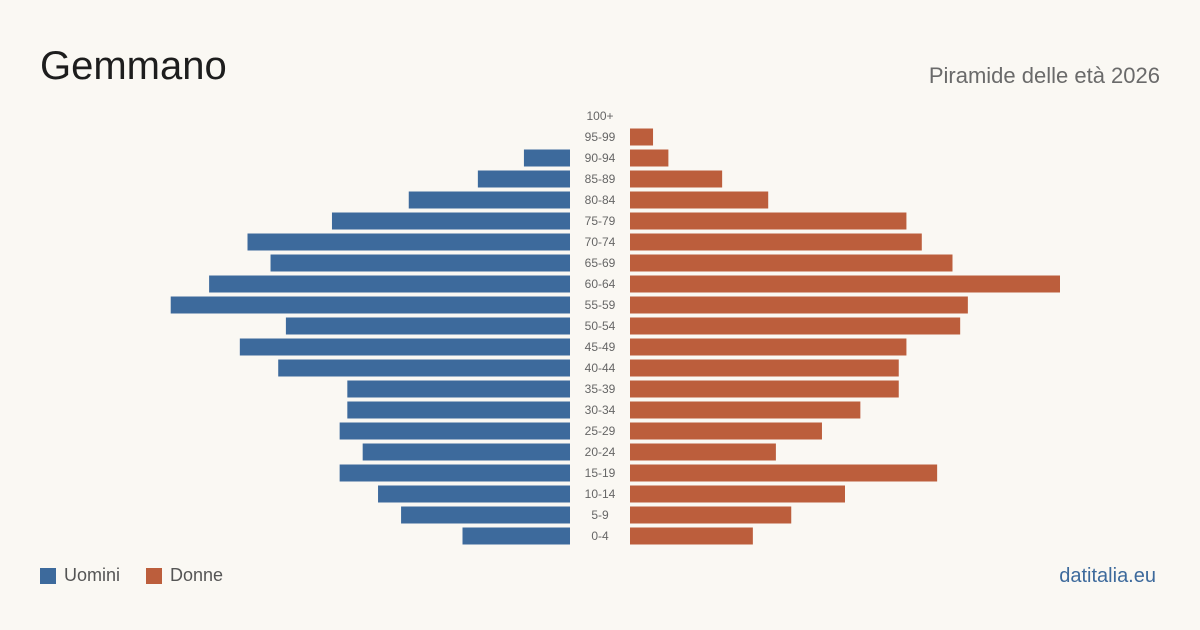  What do you see at coordinates (600, 263) in the screenshot?
I see `age-label-65-69: 65-69` at bounding box center [600, 263].